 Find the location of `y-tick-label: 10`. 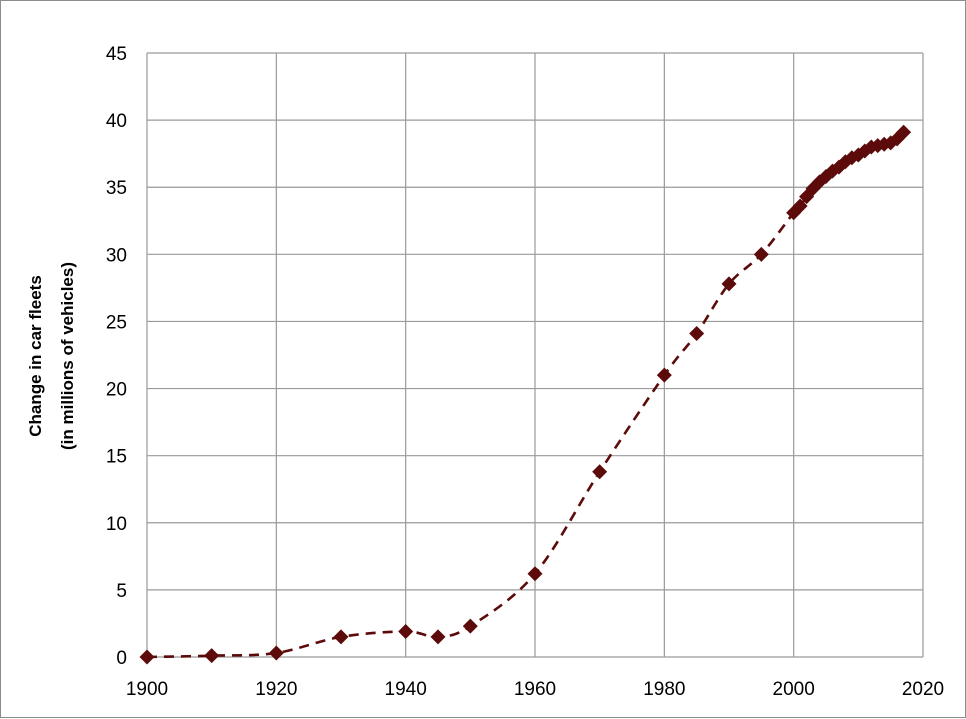

y-tick-label: 10 is located at coordinates (116, 524).